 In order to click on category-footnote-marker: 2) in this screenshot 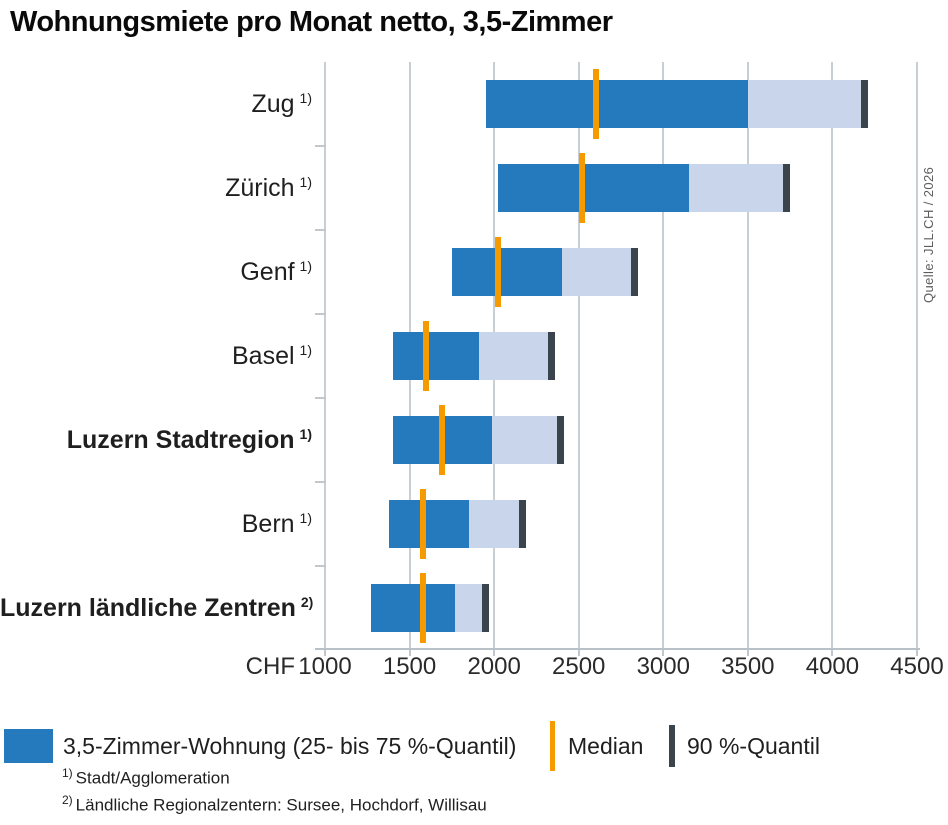, I will do `click(307, 601)`.